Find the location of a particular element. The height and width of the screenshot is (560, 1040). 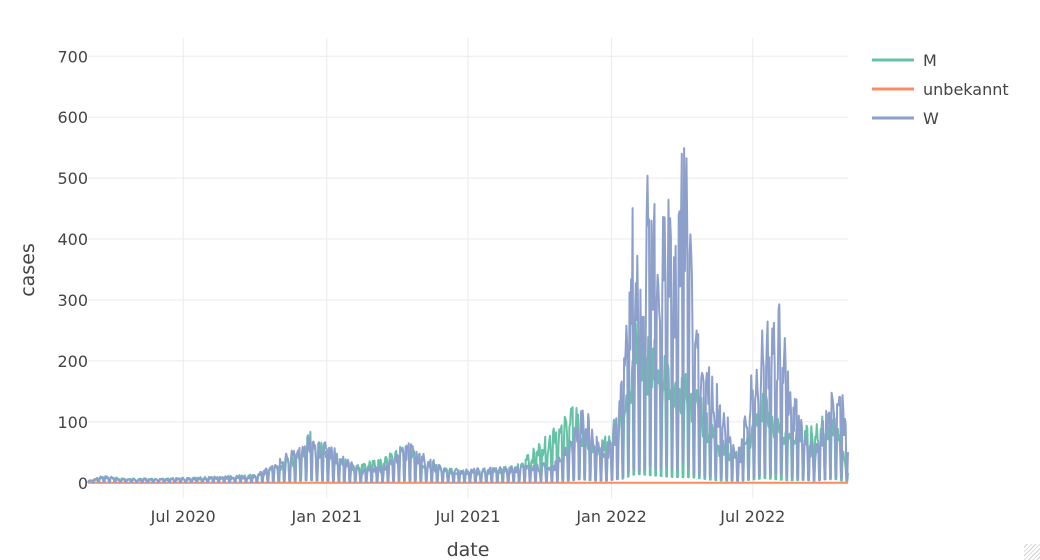

y-tick-label: 500 is located at coordinates (72, 178).